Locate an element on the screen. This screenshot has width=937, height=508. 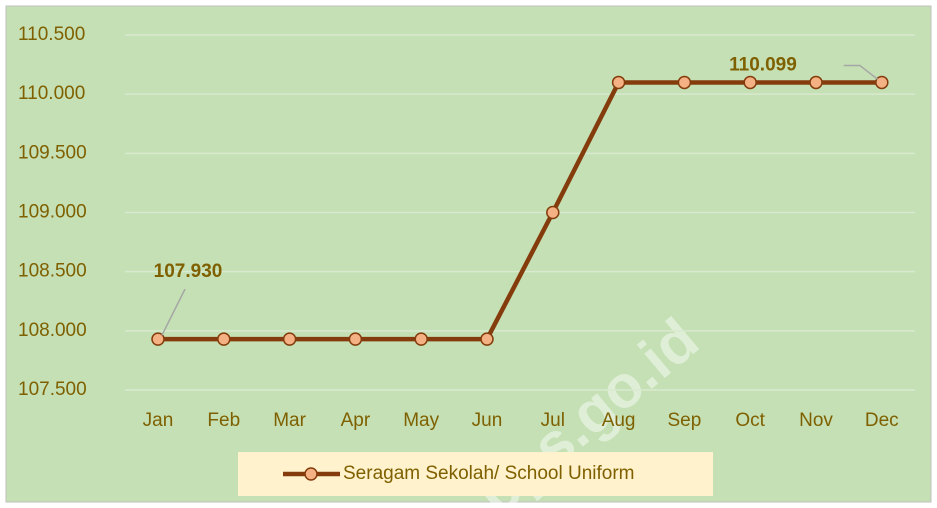
data-label: 107.930 is located at coordinates (188, 271).